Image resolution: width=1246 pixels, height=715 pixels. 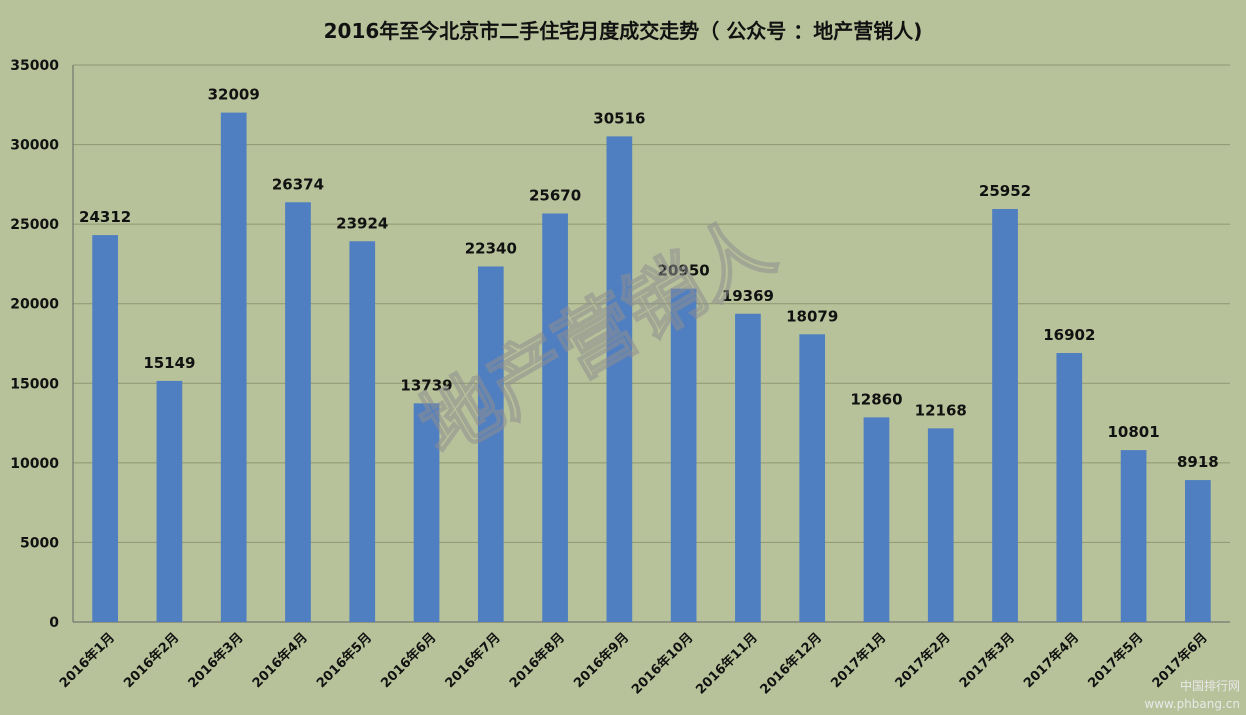 What do you see at coordinates (623, 31) in the screenshot?
I see `chart-title: 2016年至今北京市二手住宅月度成交走势（ 公众号 ：地产营销人)` at bounding box center [623, 31].